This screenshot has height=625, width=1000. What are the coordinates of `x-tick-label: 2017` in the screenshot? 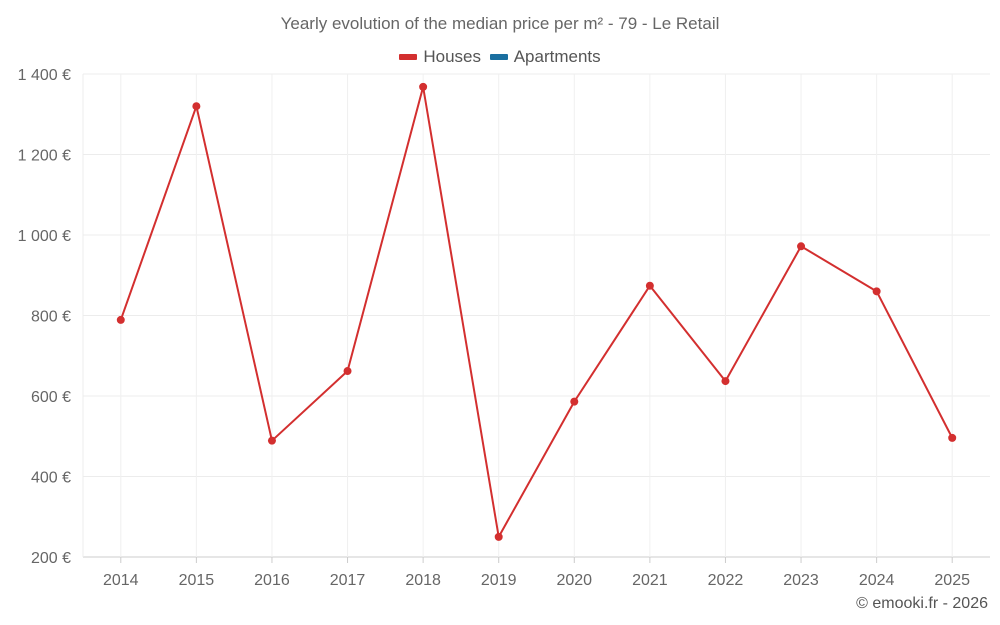 It's located at (348, 580).